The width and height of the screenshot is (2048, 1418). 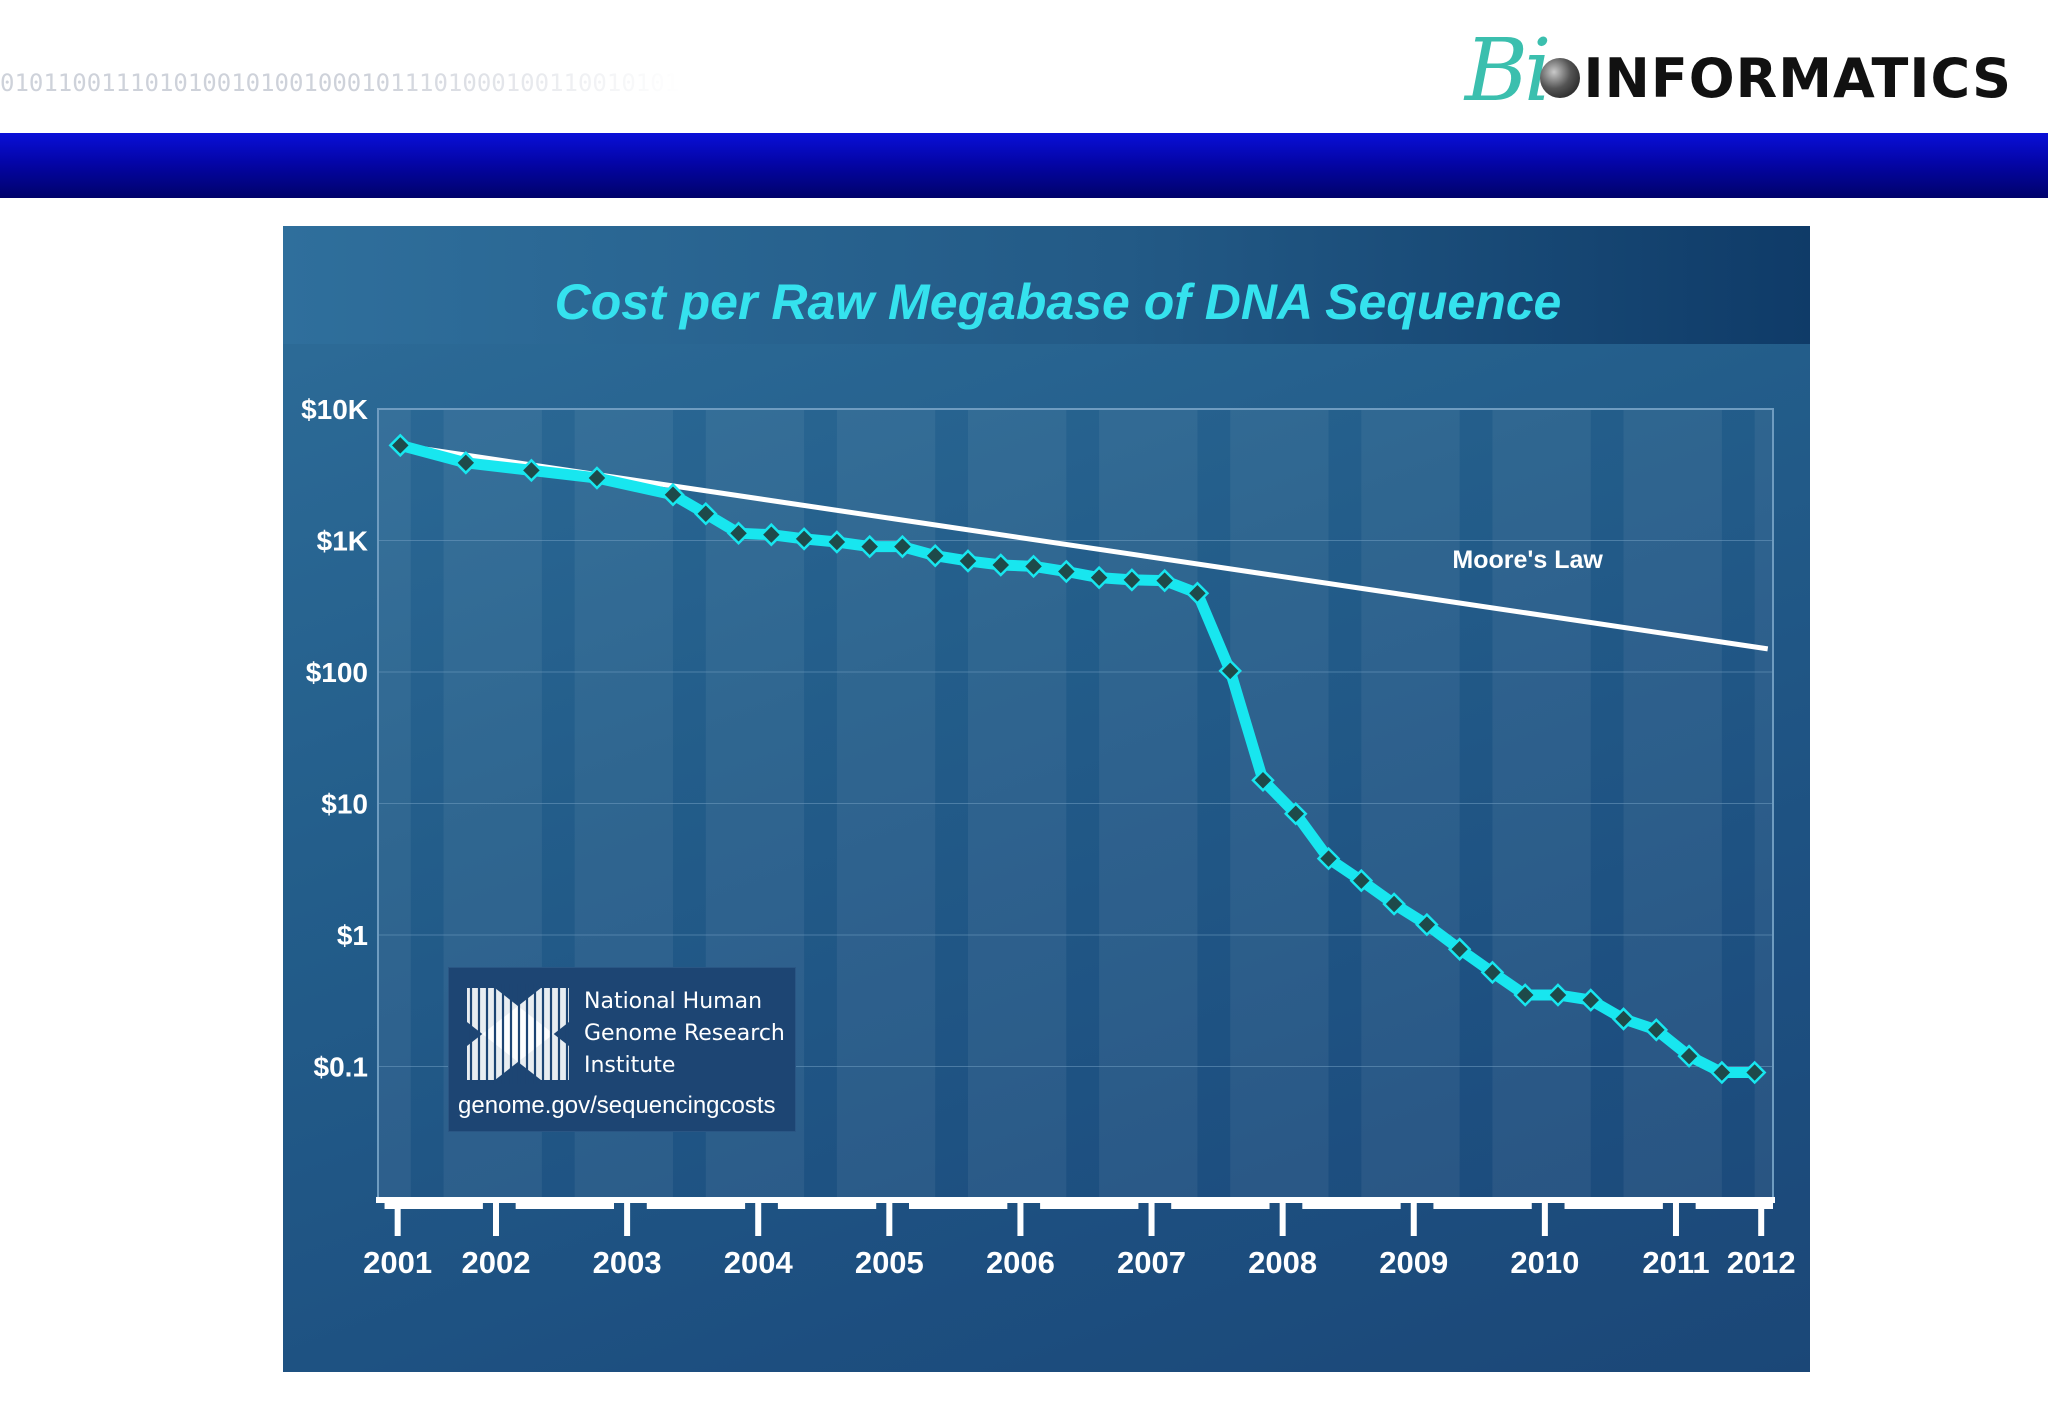 What do you see at coordinates (1527, 560) in the screenshot?
I see `moores-law-label: Moore's Law` at bounding box center [1527, 560].